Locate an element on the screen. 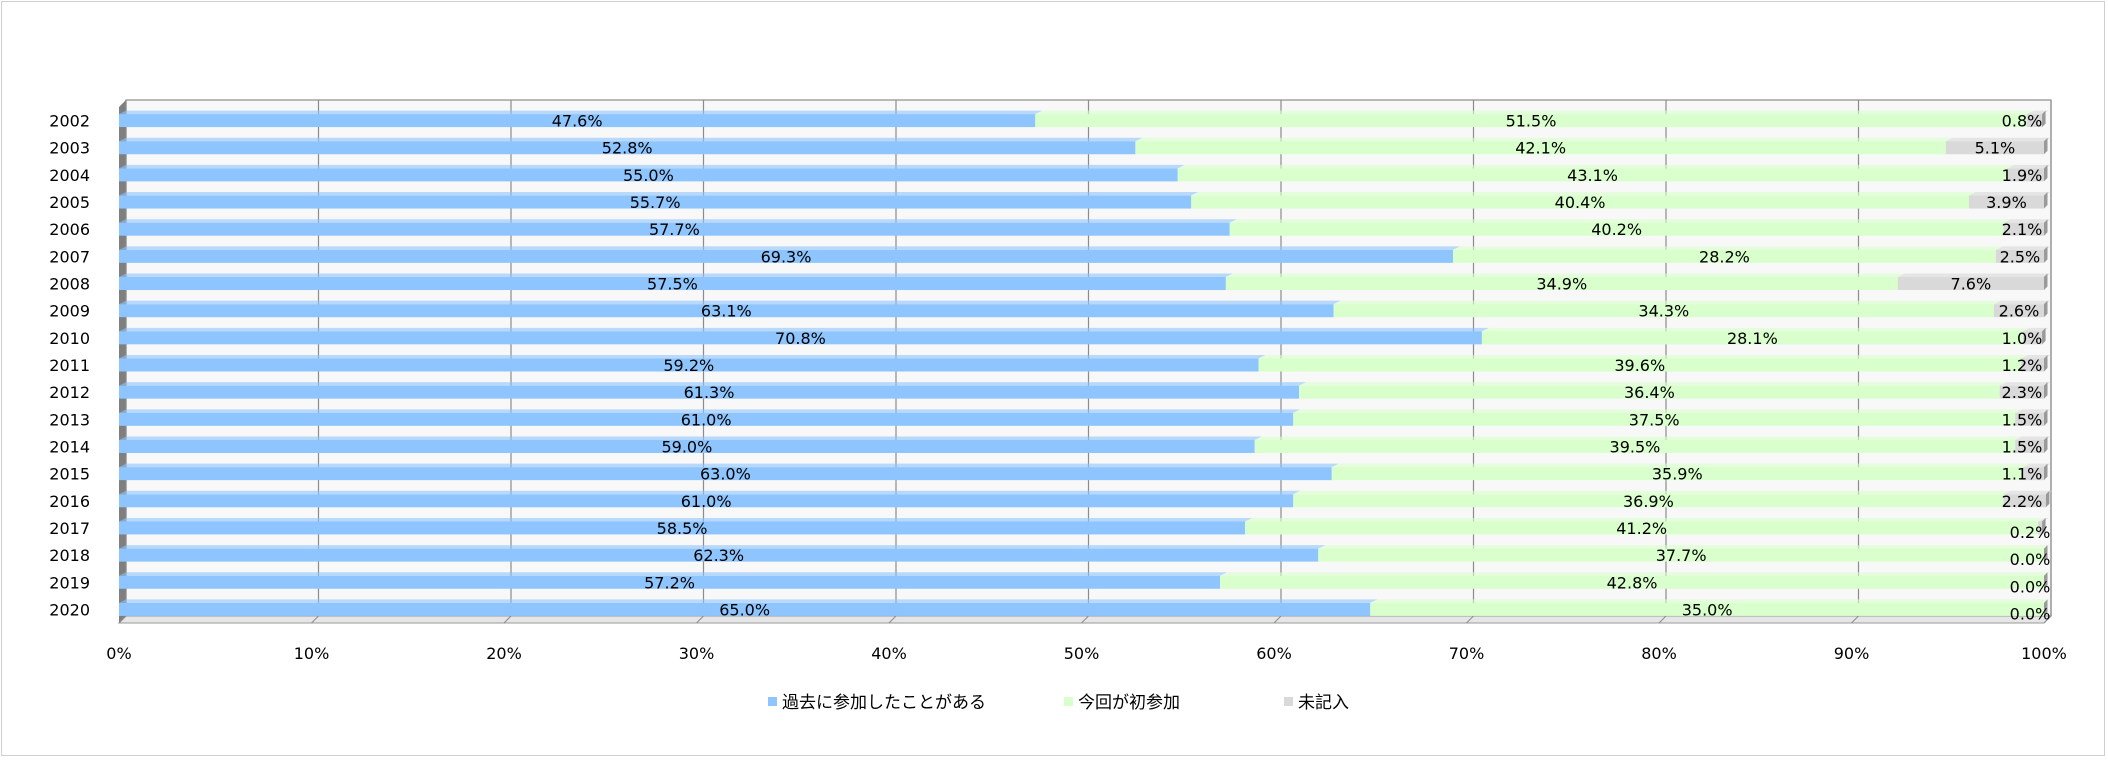  y-tick-label: 2012 is located at coordinates (69, 392).